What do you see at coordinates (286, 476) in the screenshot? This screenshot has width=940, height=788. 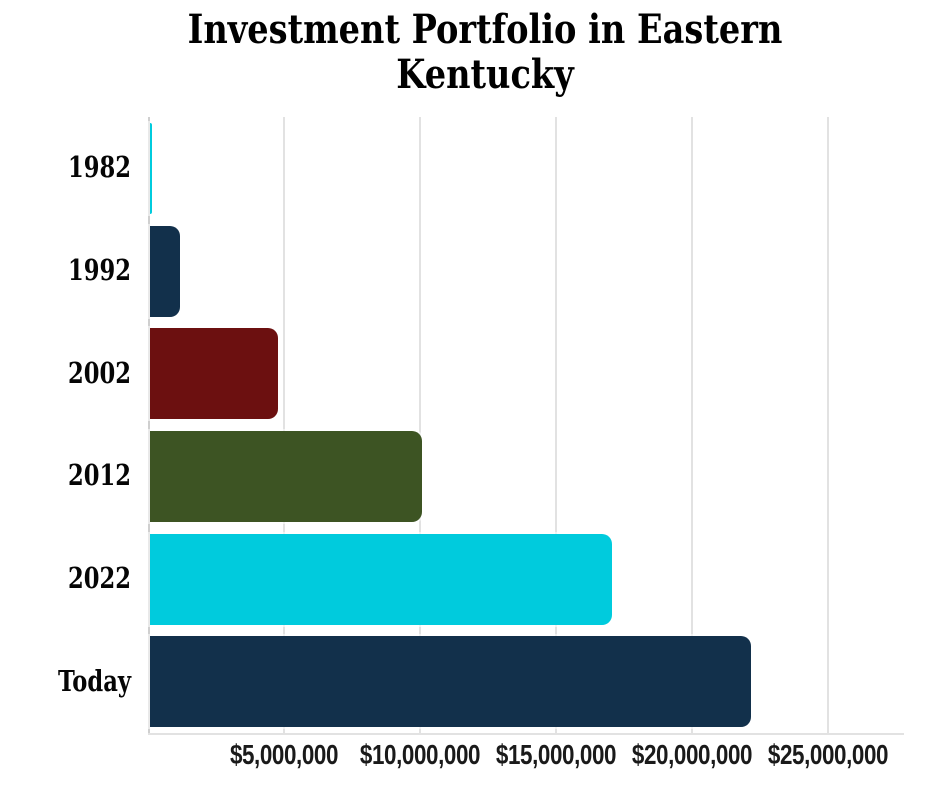 I see `bar-2012` at bounding box center [286, 476].